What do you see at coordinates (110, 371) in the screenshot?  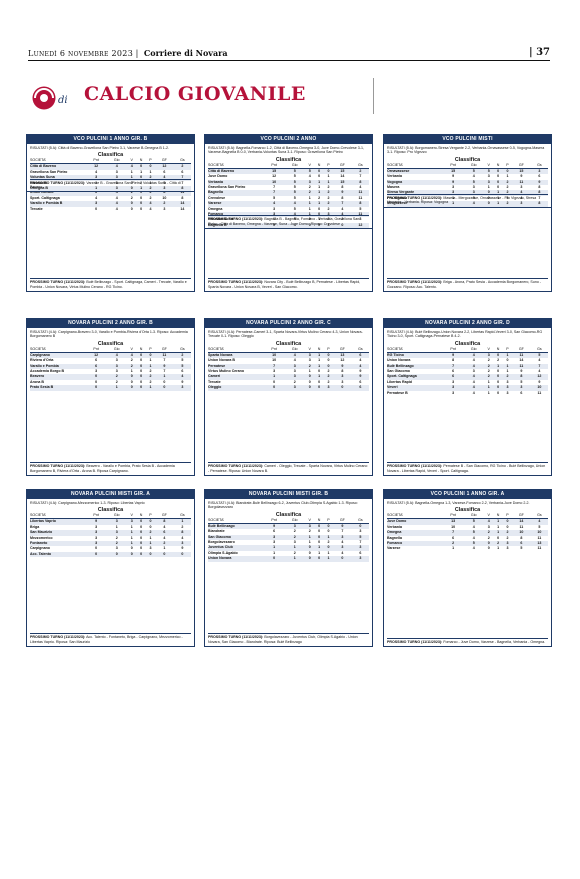 I see `table-row: Accademia Borgo B 3 3 1 0 2 7 6` at bounding box center [110, 371].